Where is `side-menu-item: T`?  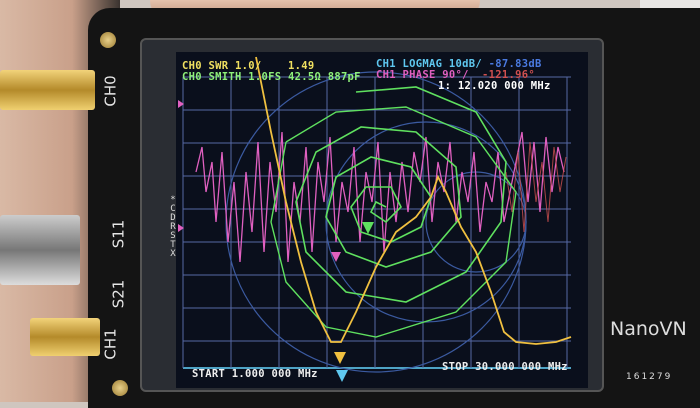 side-menu-item: T is located at coordinates (173, 245).